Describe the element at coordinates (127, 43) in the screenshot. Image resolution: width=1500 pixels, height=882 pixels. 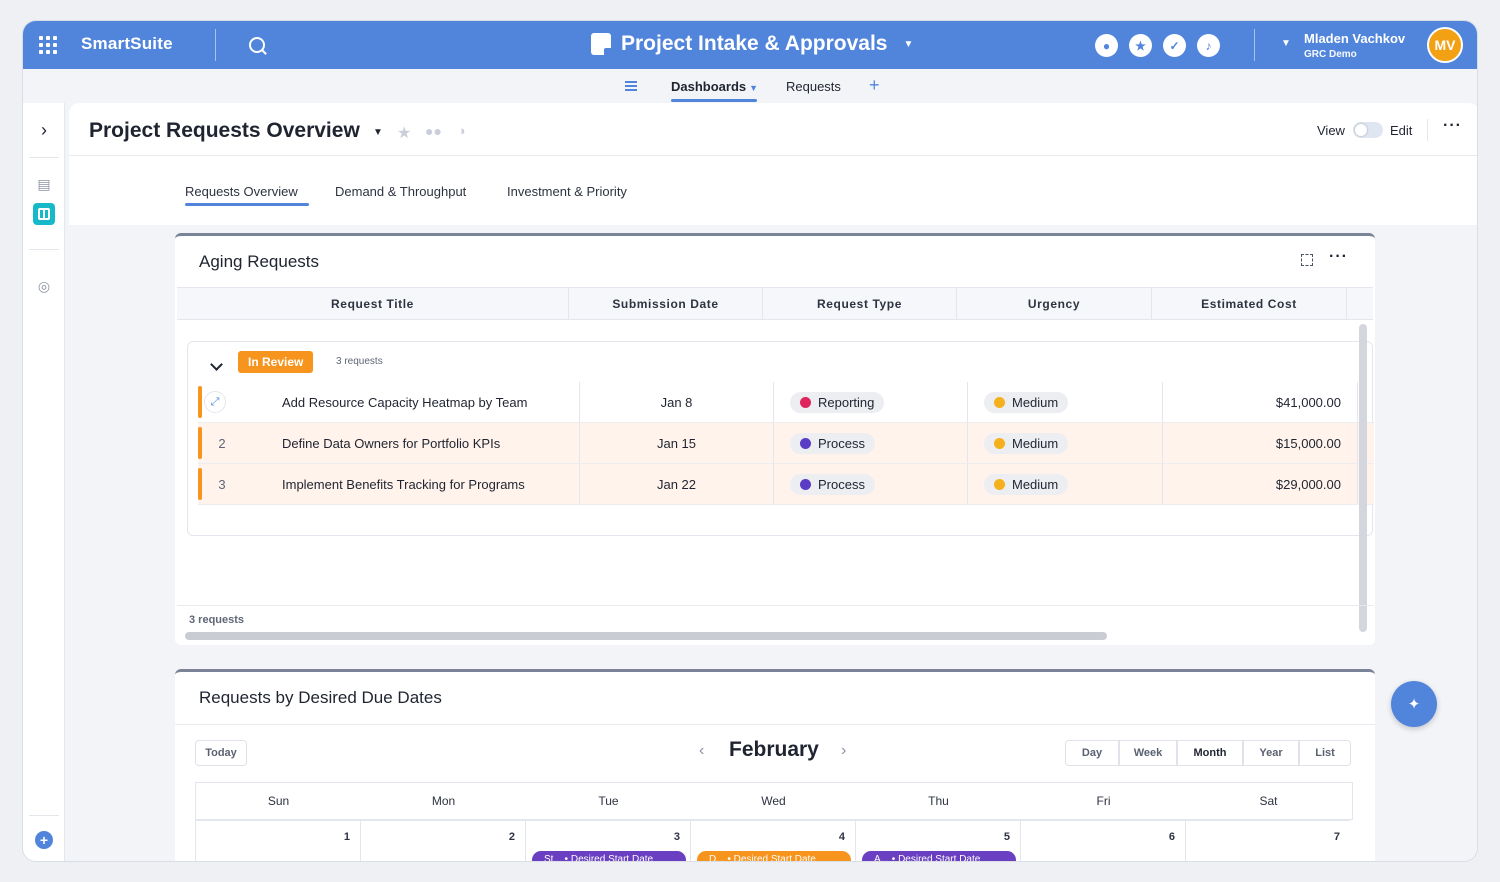
I see `brand-logo: SmartSuite` at that location.